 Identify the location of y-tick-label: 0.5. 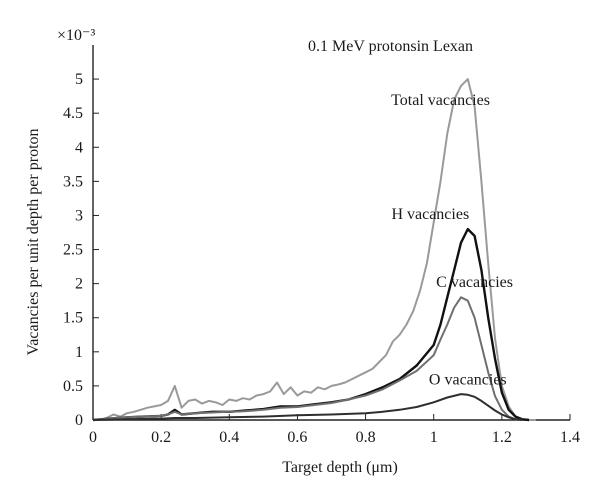
(73, 386).